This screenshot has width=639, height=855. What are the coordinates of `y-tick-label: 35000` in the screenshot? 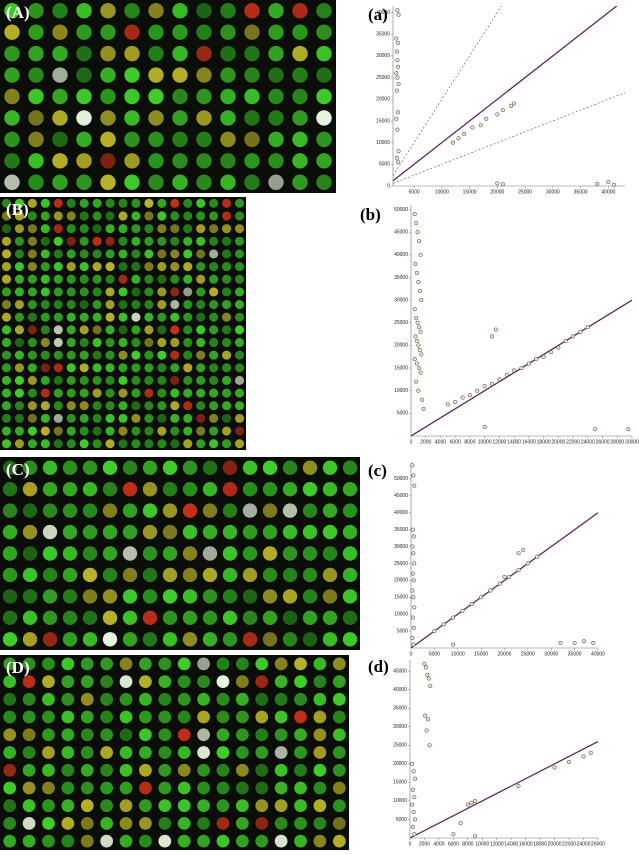 It's located at (400, 709).